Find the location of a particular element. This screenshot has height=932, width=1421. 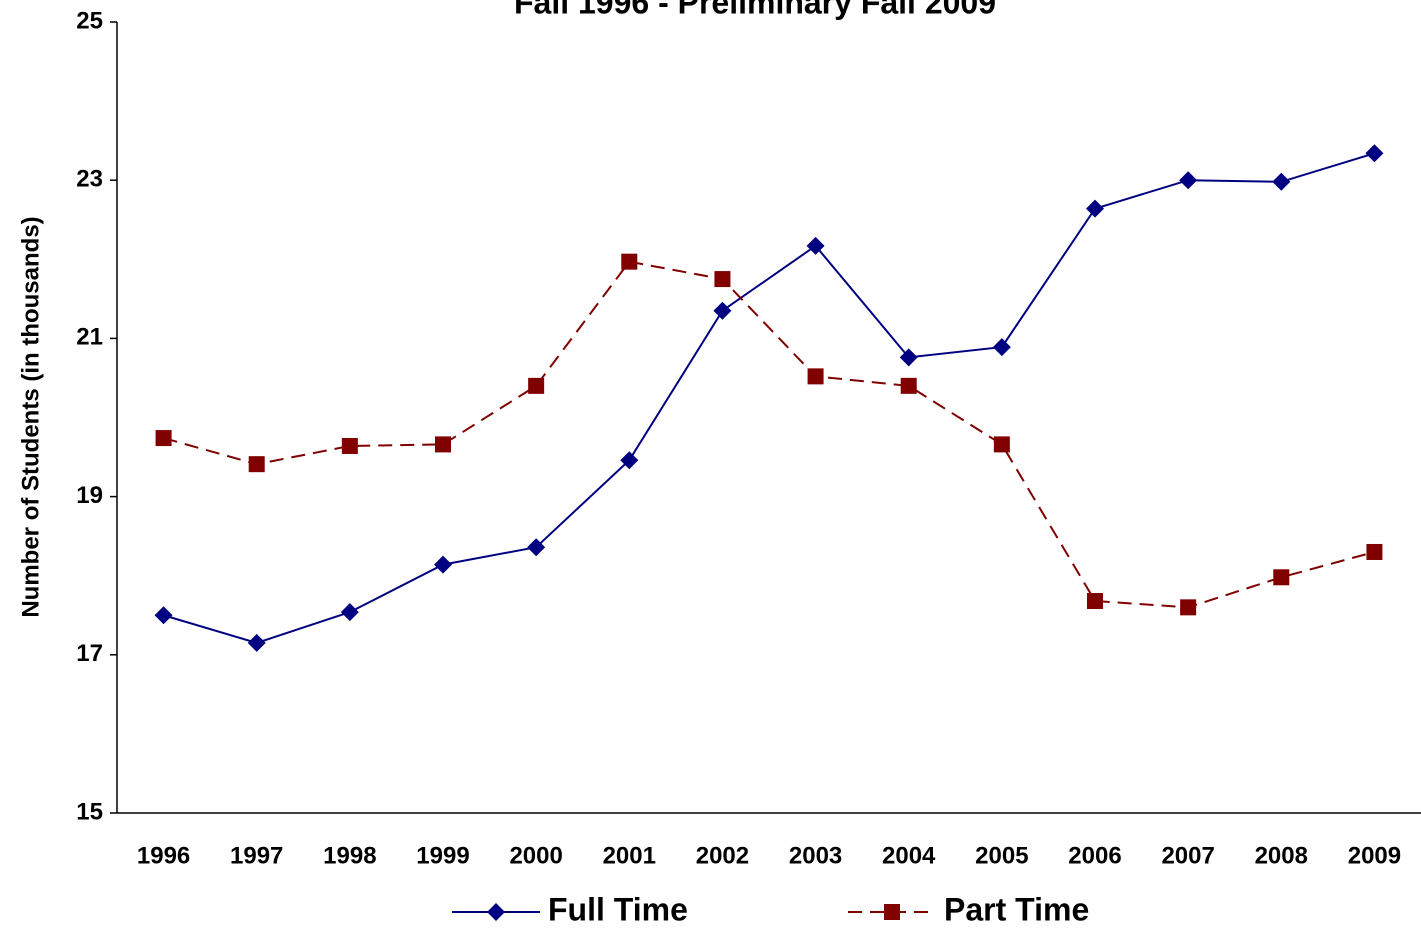

y-tick-label: 21 is located at coordinates (89, 337).